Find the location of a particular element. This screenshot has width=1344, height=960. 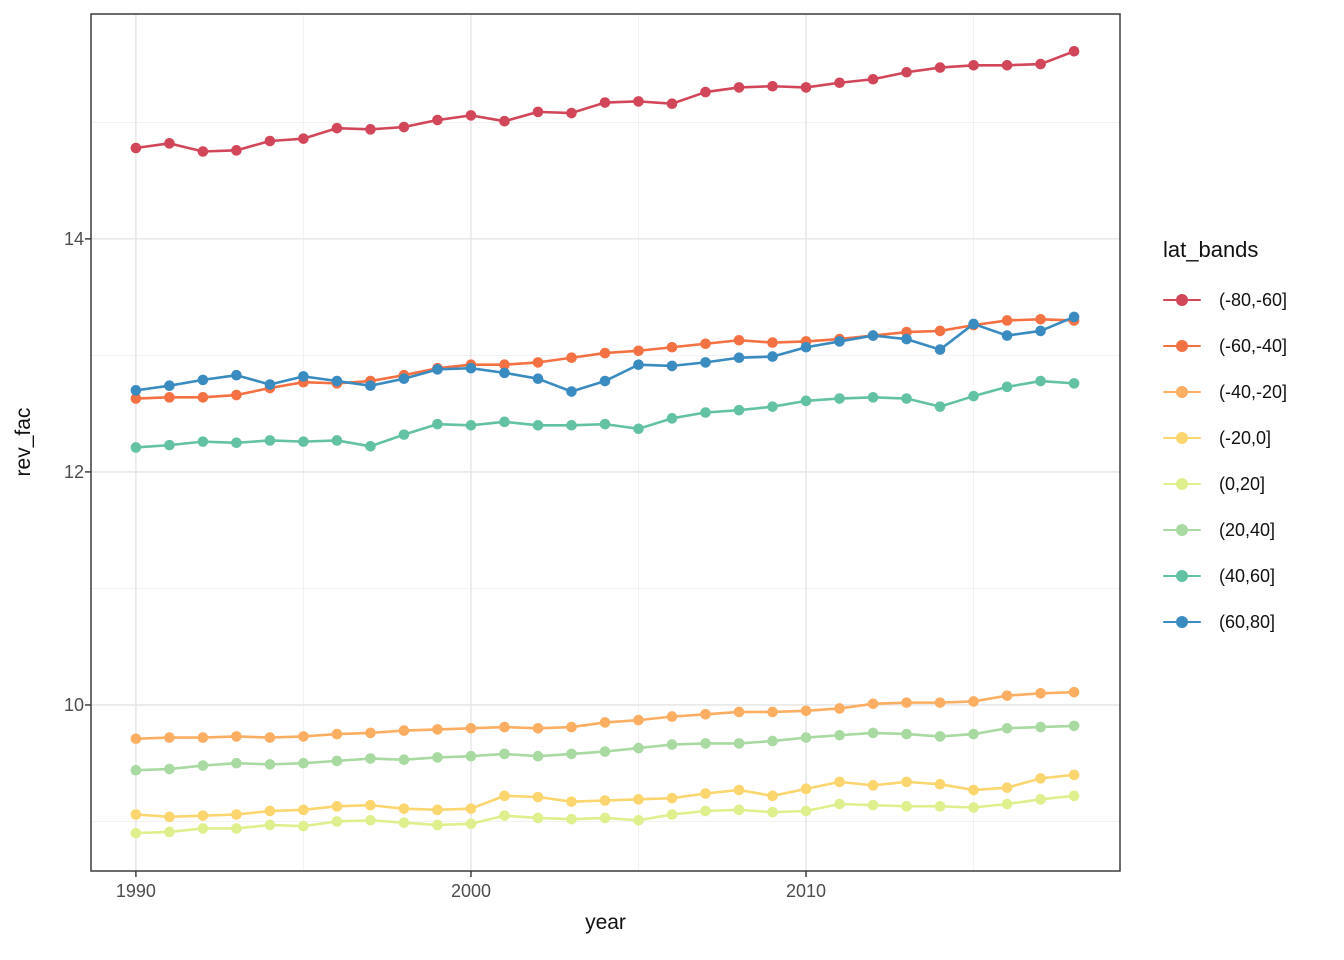

series-(-40,-20] is located at coordinates (605, 715).